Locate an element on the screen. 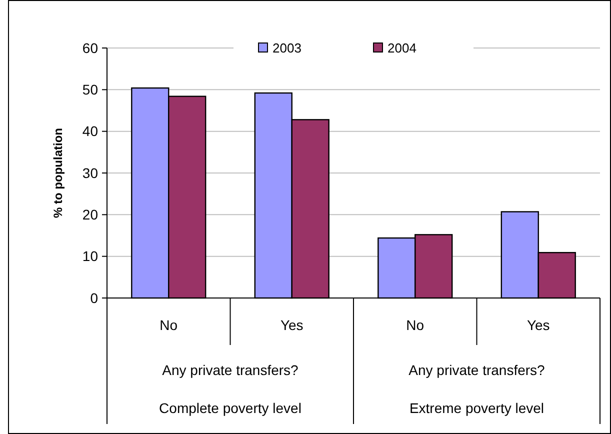 The height and width of the screenshot is (434, 611). legend-label: 2003 is located at coordinates (287, 48).